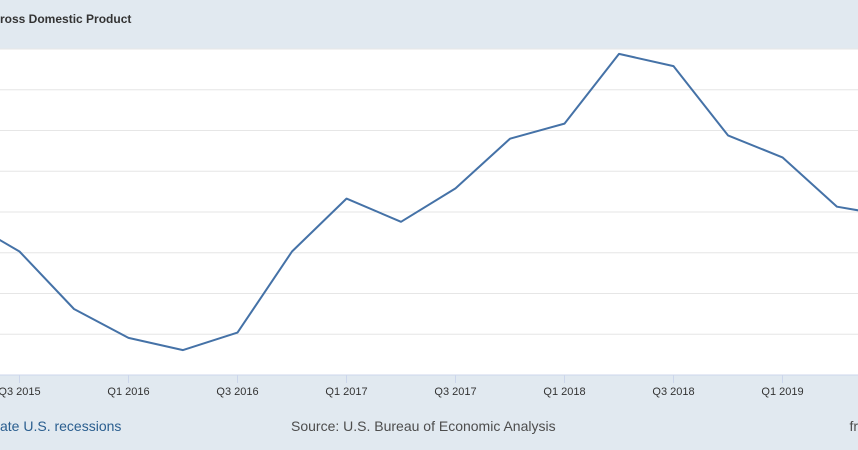 The width and height of the screenshot is (858, 450). What do you see at coordinates (20, 392) in the screenshot?
I see `x-tick-label: Q3 2015` at bounding box center [20, 392].